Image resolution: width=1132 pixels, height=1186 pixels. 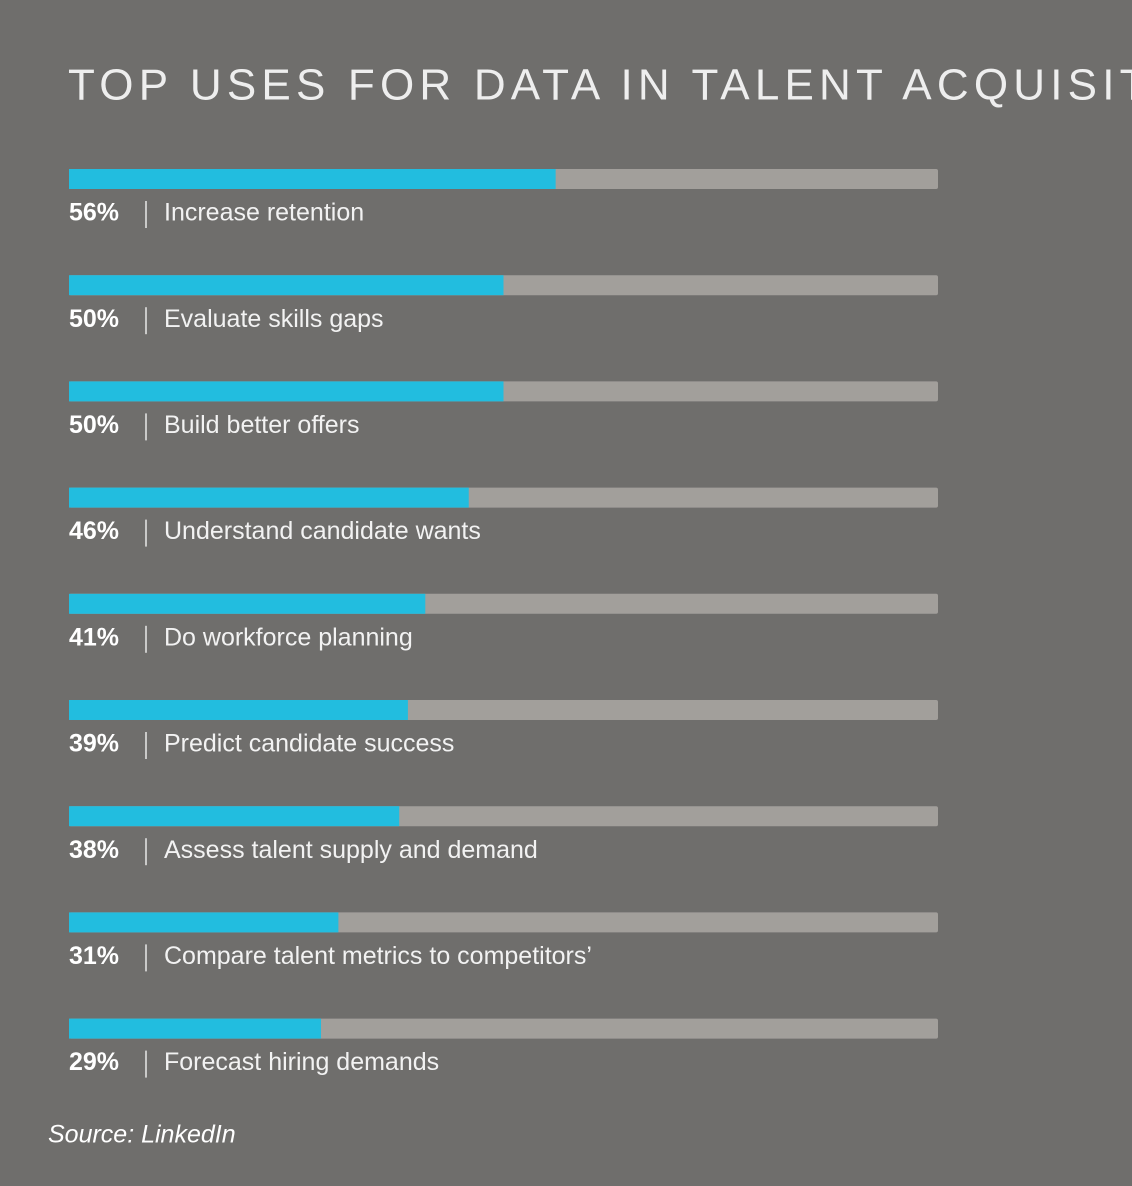 I want to click on value-label: 56%, so click(x=94, y=213).